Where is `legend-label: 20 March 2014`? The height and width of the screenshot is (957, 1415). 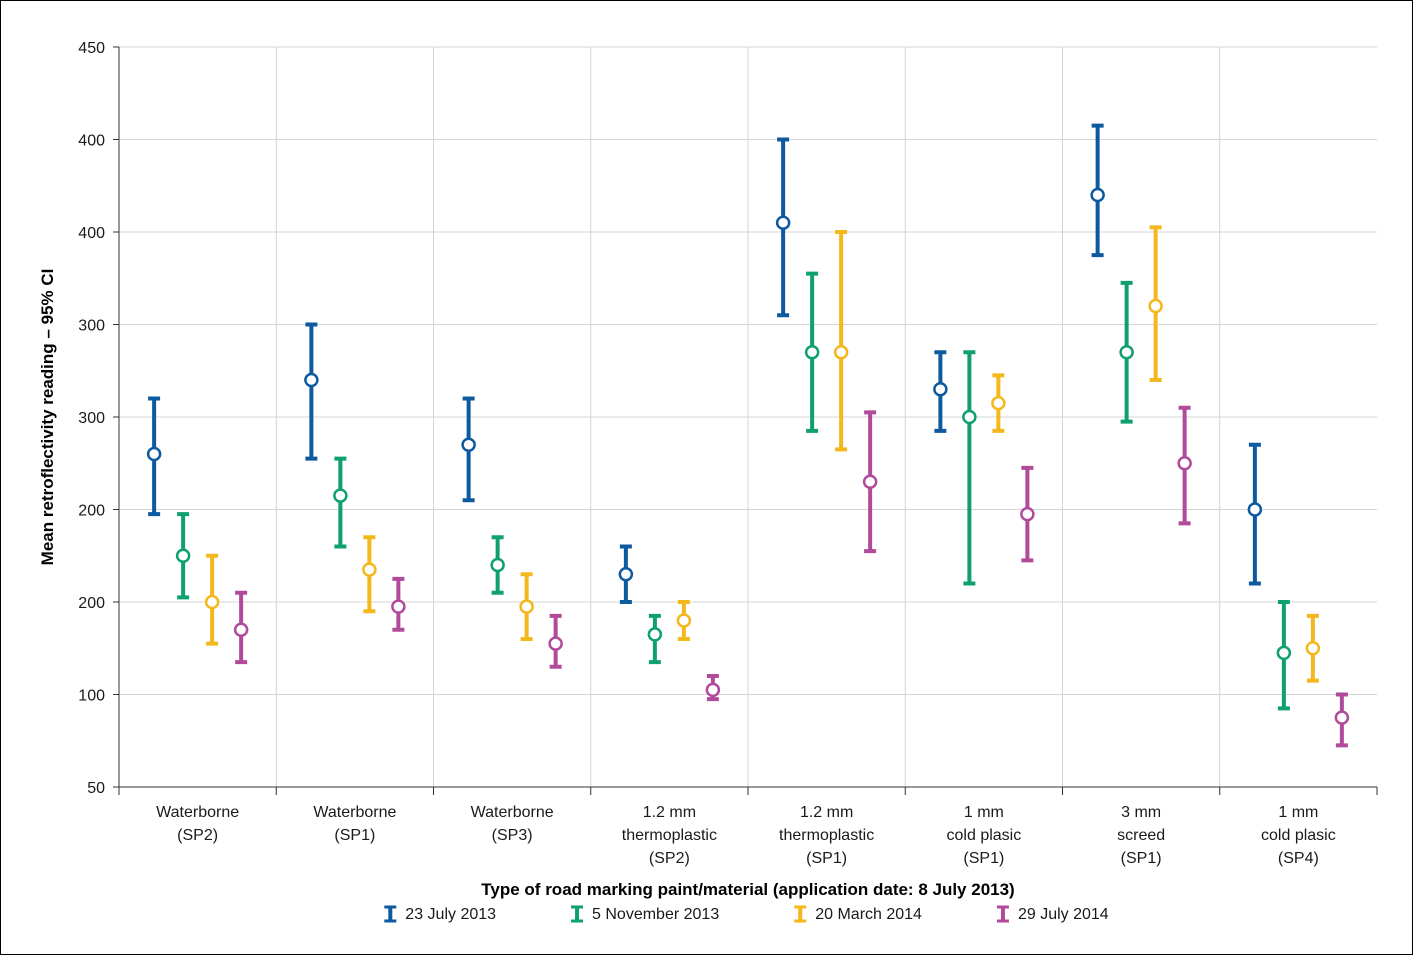
legend-label: 20 March 2014 is located at coordinates (868, 914).